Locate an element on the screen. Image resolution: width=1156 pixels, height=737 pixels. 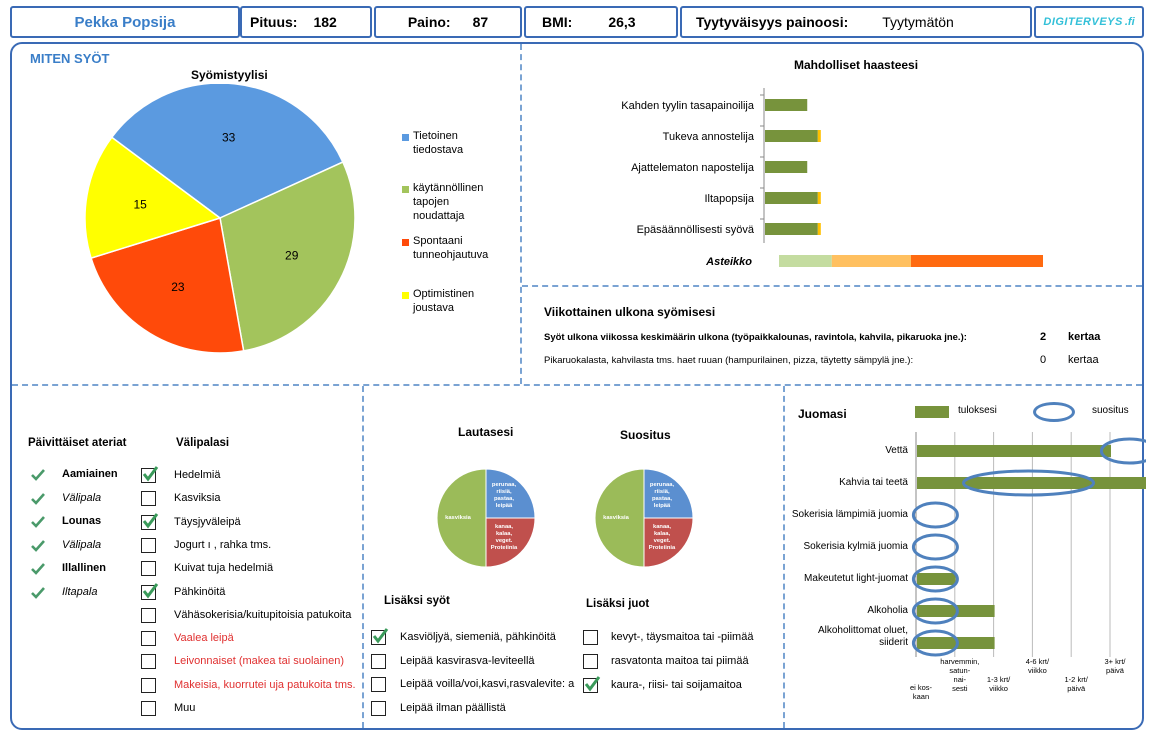
satisfaction-value: Tyytymätön is located at coordinates (918, 22).